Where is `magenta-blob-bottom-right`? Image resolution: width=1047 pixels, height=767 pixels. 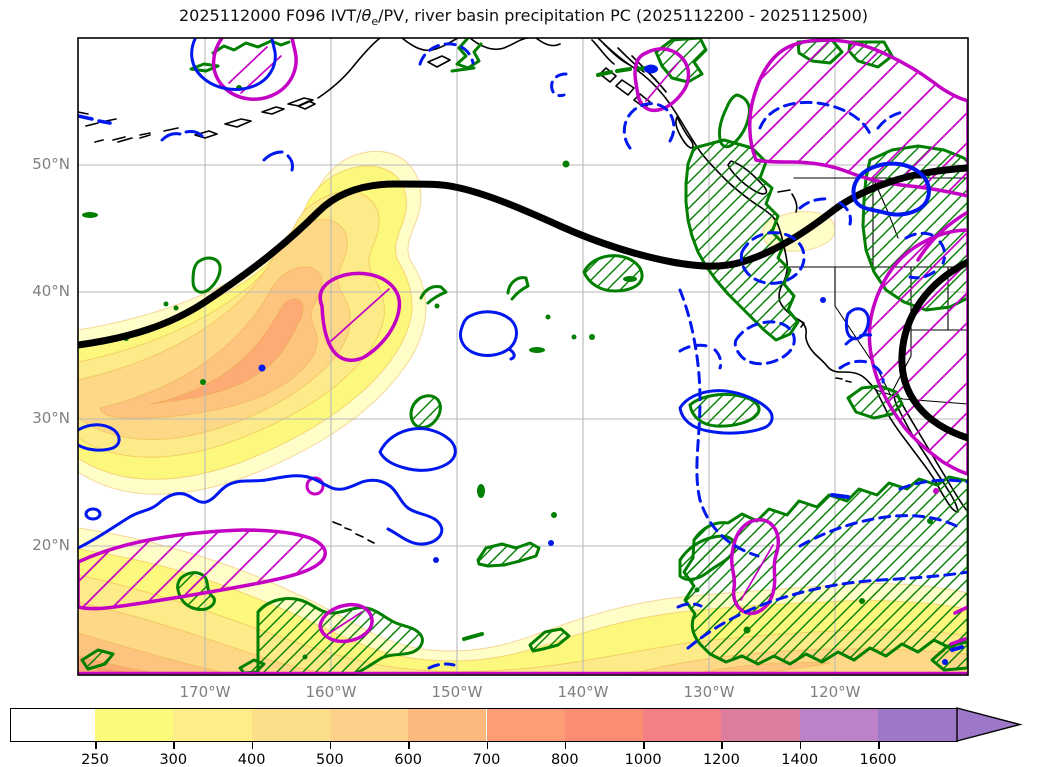 magenta-blob-bottom-right is located at coordinates (755, 567).